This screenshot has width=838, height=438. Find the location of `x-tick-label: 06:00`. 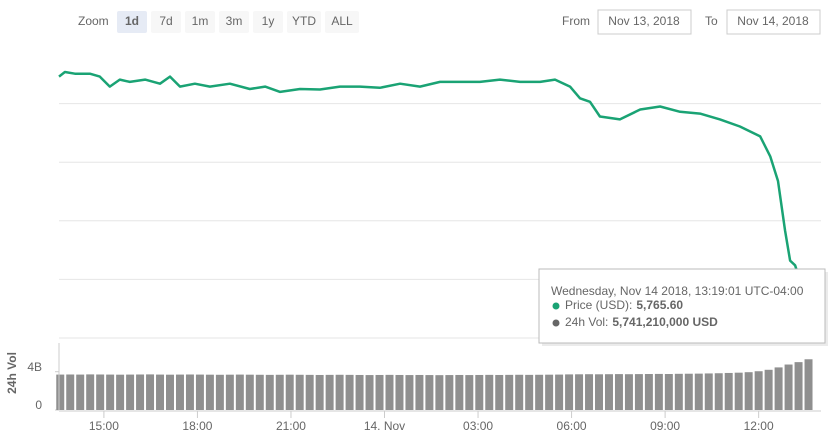

x-tick-label: 06:00 is located at coordinates (572, 426).